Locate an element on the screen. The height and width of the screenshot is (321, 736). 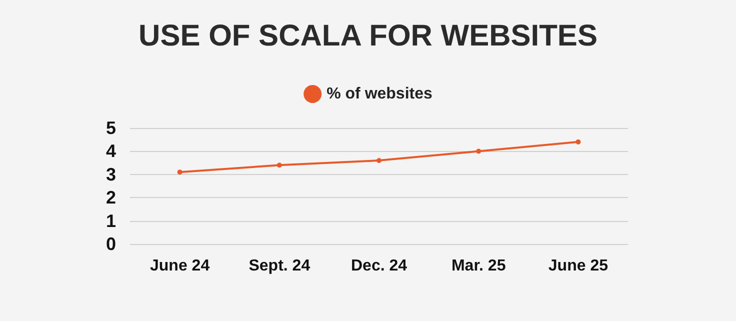
y-tick-label: 0 is located at coordinates (111, 244).